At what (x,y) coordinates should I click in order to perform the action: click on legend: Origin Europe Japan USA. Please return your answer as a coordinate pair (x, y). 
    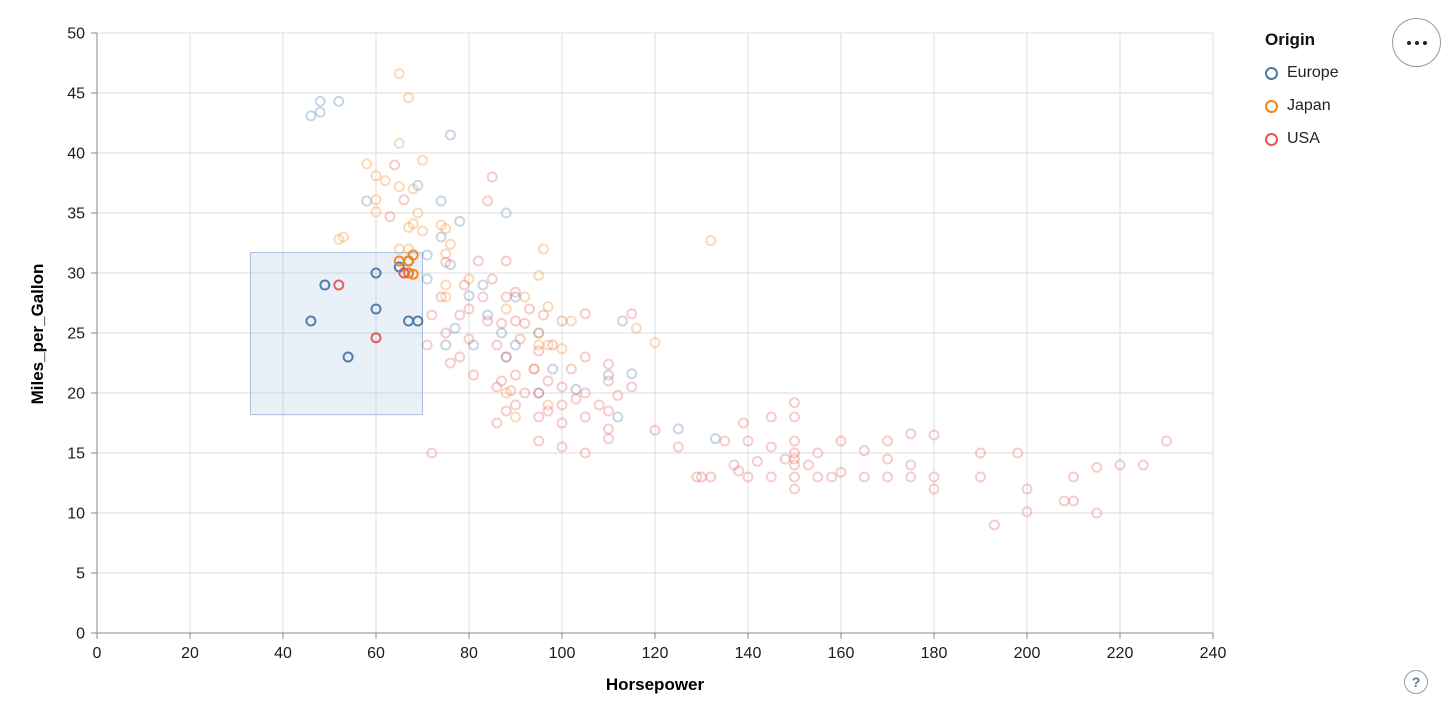
    Looking at the image, I should click on (1302, 96).